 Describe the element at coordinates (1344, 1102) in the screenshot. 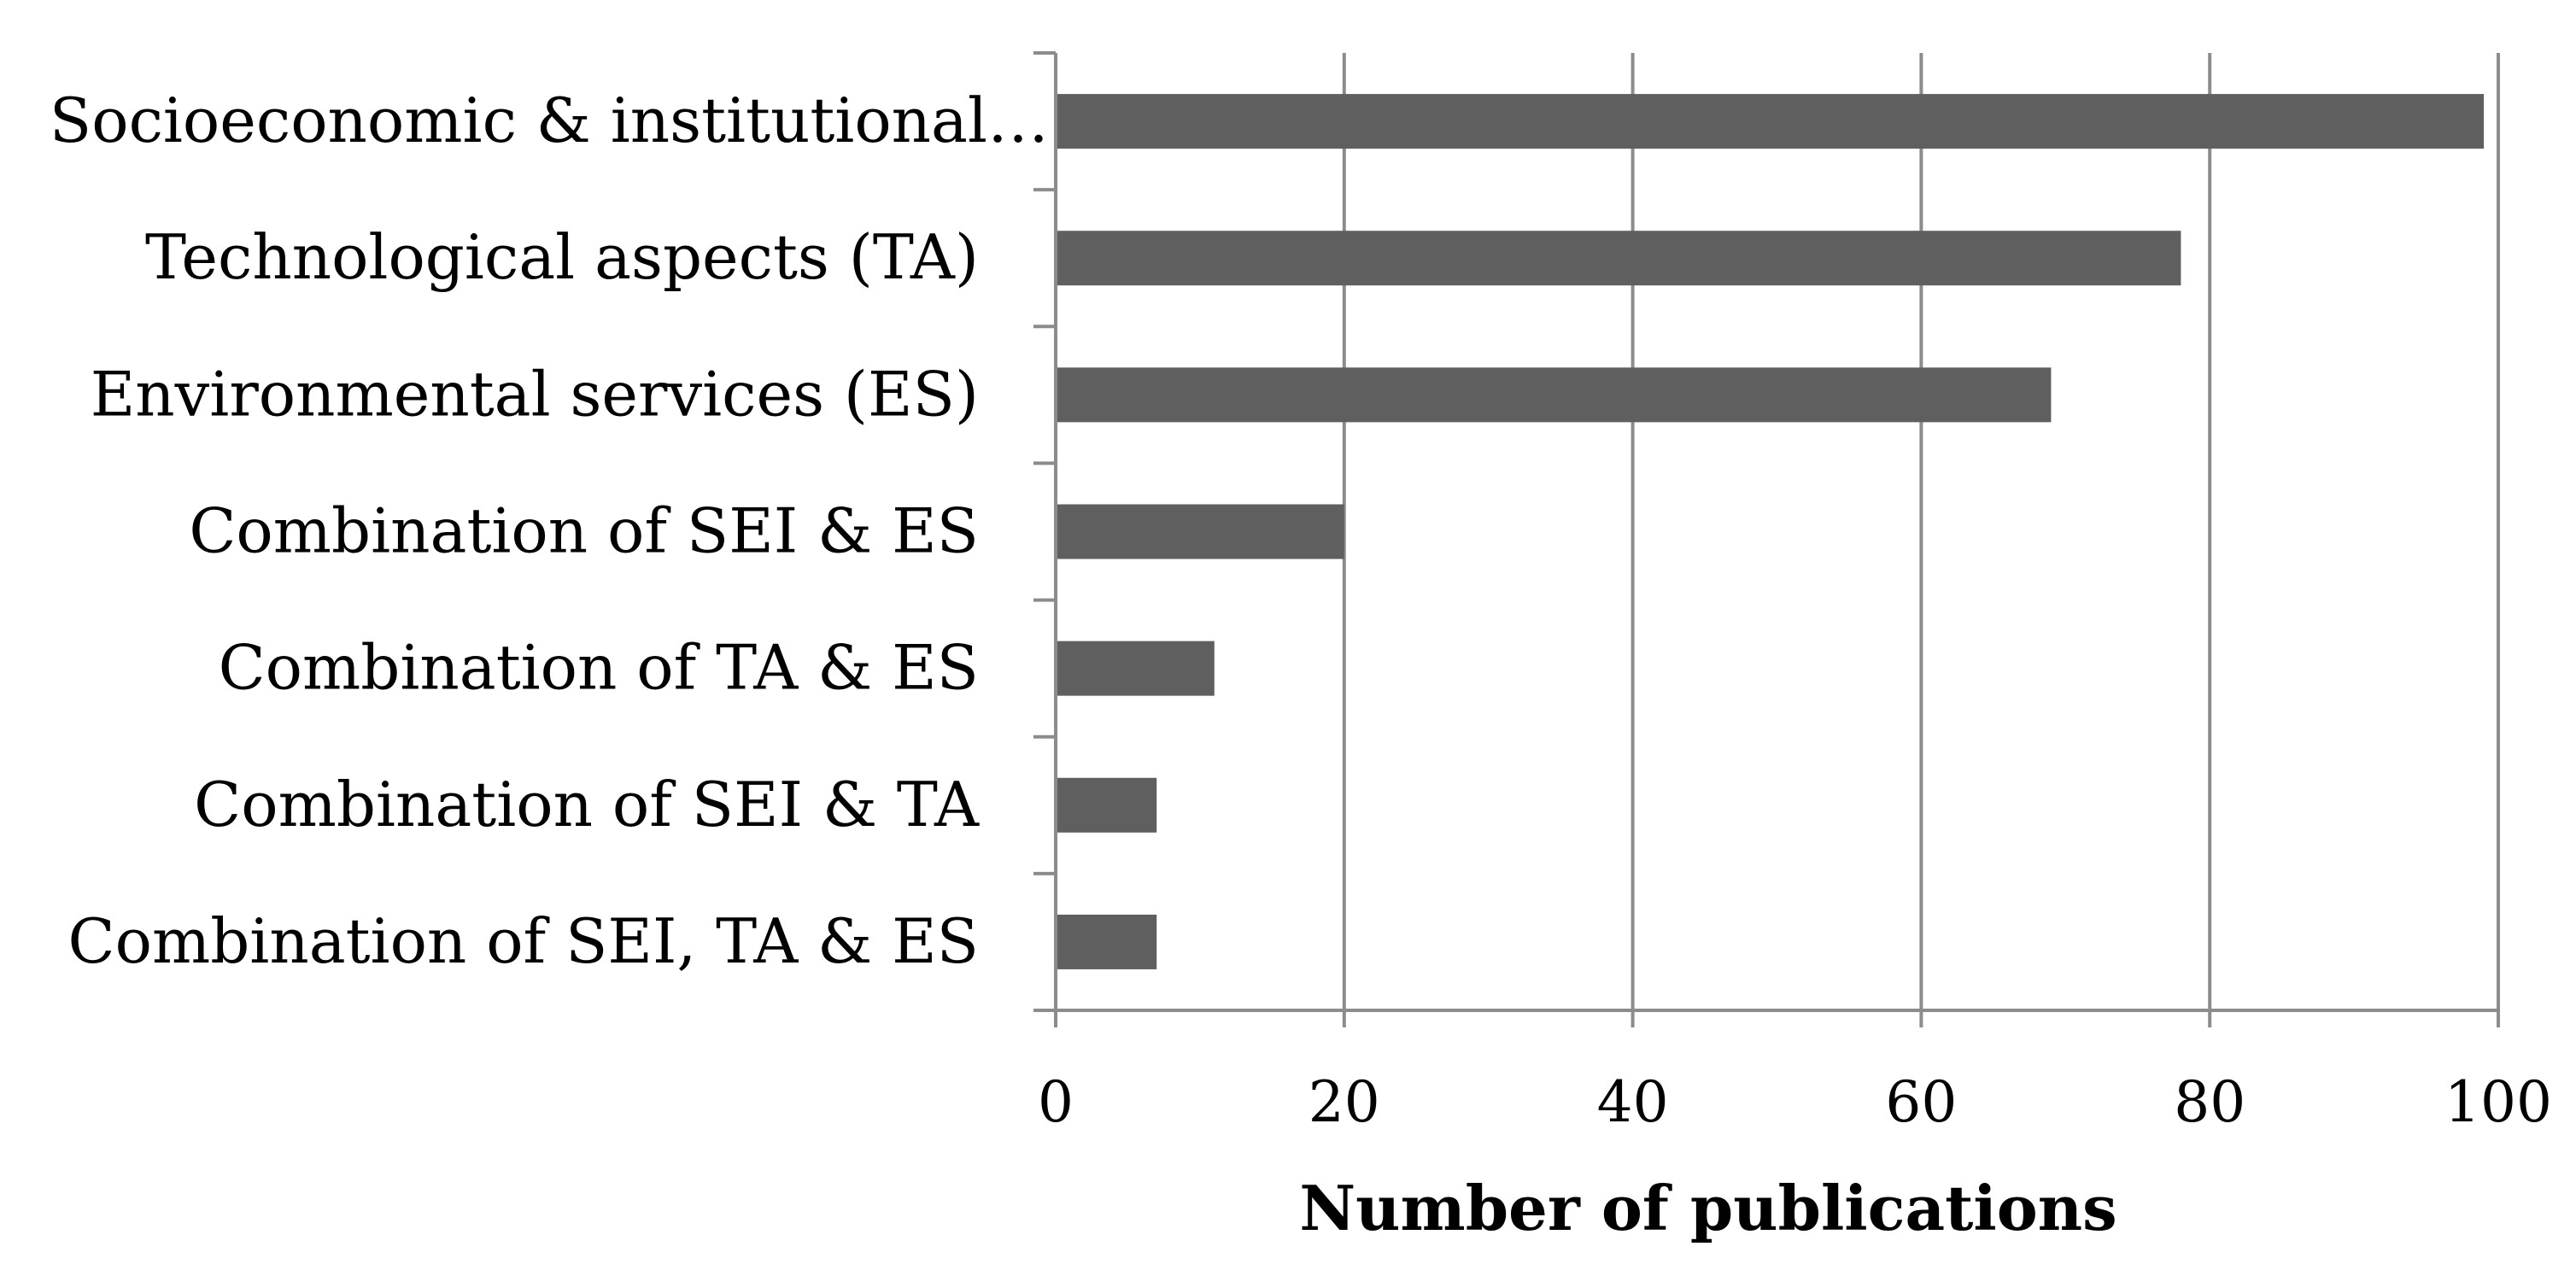

I see `x-tick-label-20: 20` at that location.